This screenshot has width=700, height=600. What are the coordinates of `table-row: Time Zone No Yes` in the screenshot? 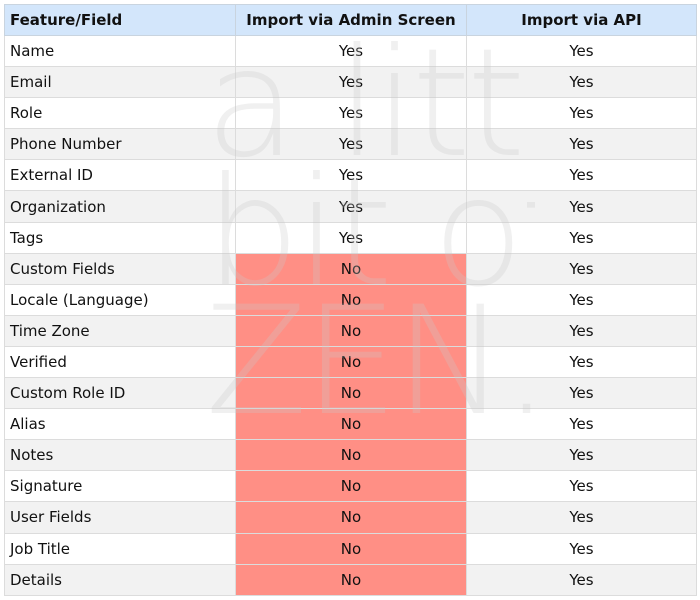 It's located at (350, 330).